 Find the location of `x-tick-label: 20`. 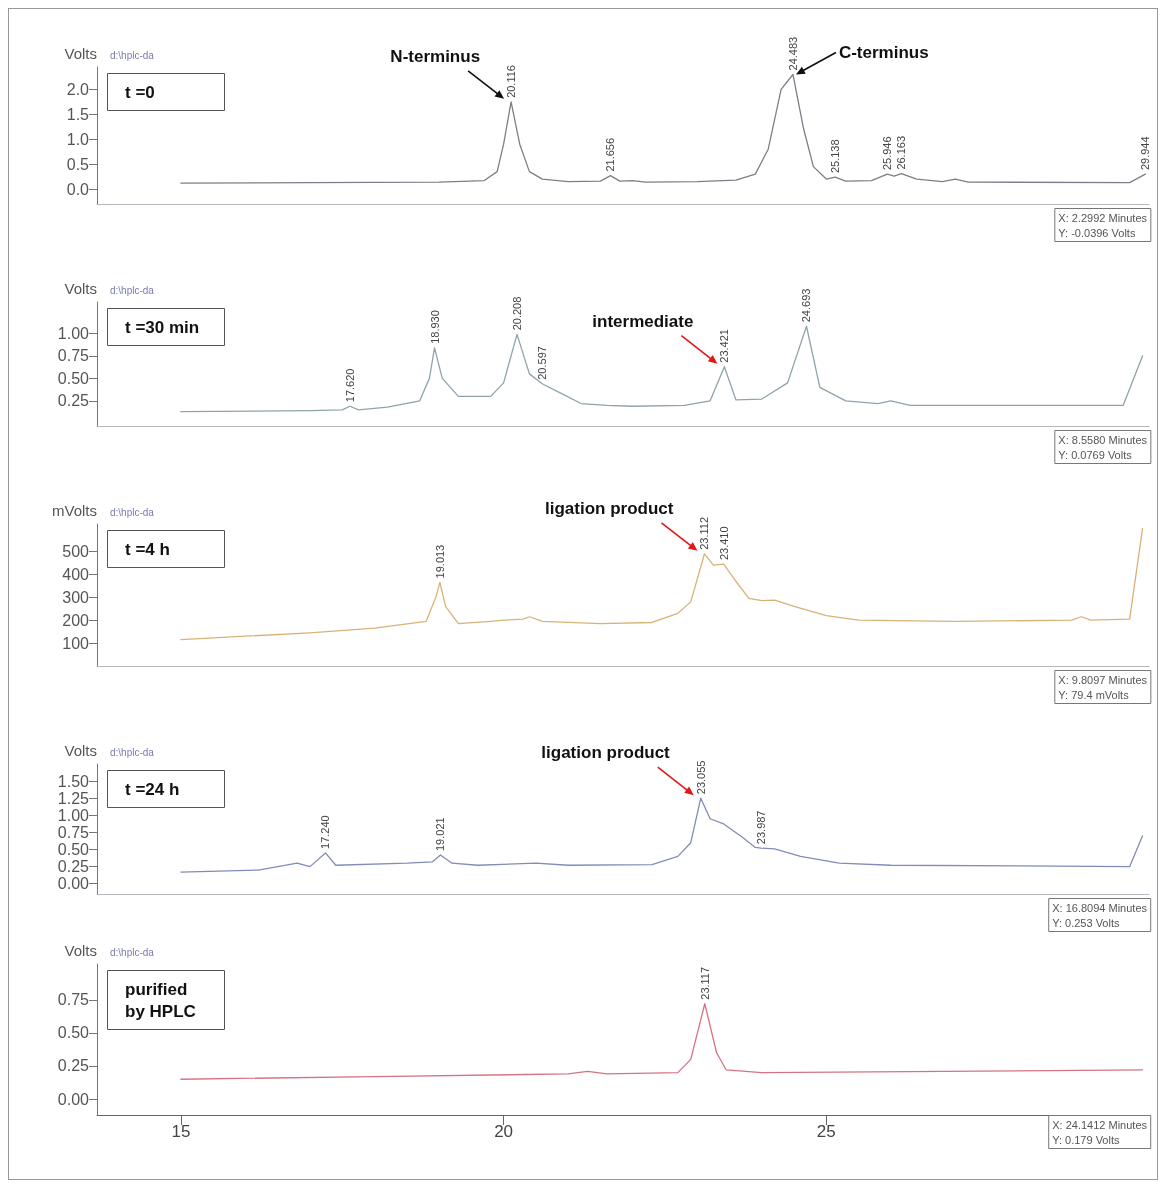

x-tick-label: 20 is located at coordinates (504, 1131).